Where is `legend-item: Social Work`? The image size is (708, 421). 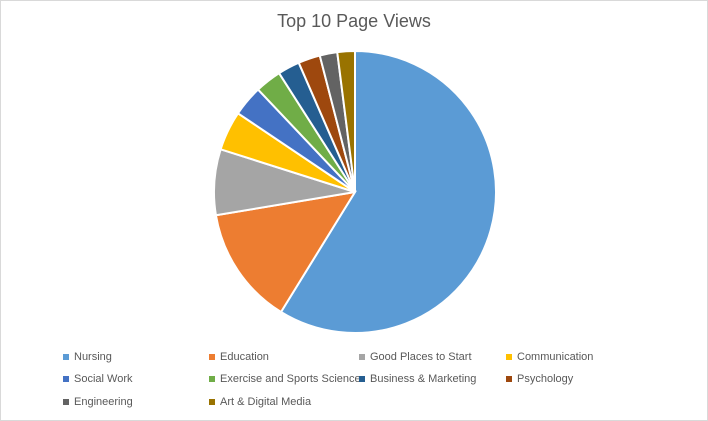 legend-item: Social Work is located at coordinates (97, 379).